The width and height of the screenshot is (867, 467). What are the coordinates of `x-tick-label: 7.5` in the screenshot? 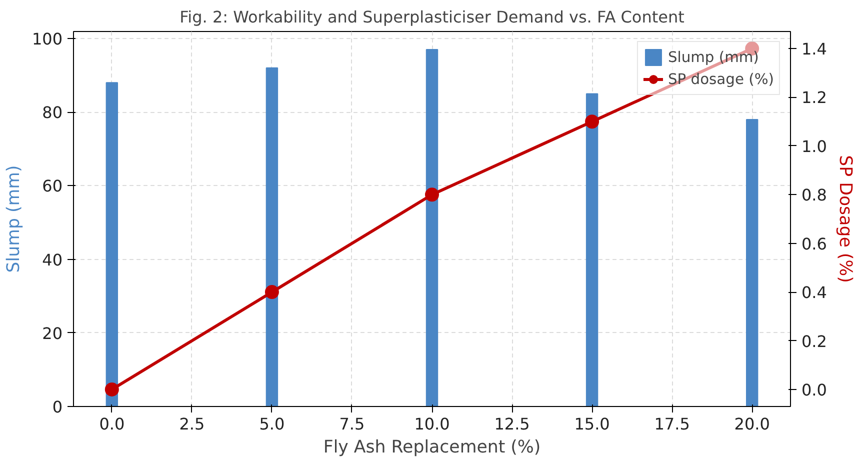 It's located at (352, 424).